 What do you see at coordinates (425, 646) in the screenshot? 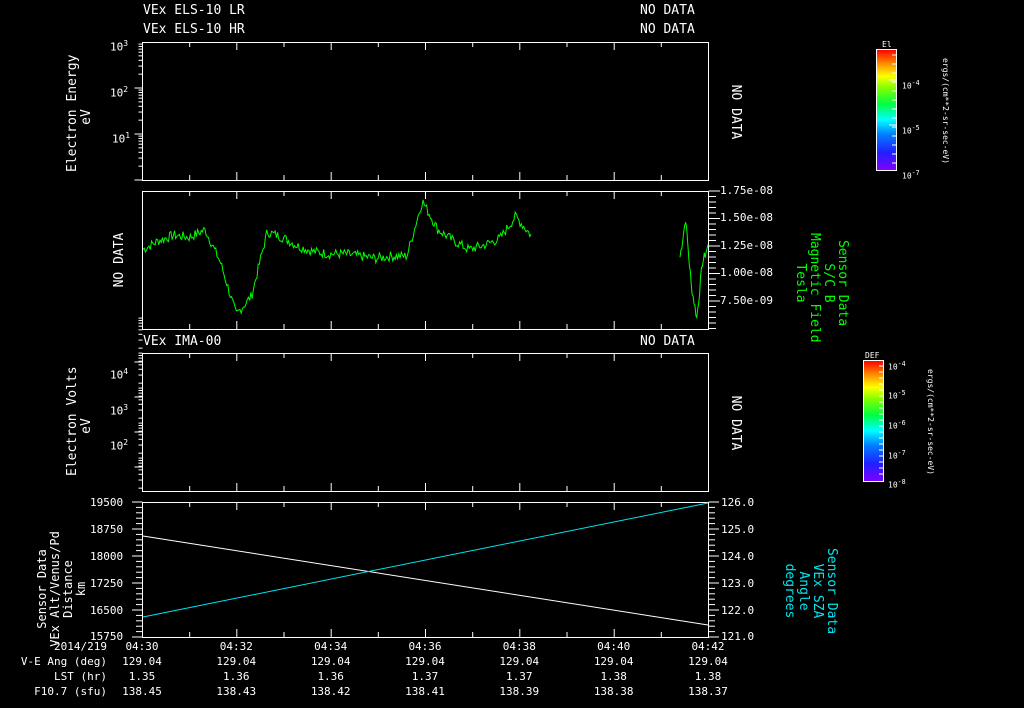
I see `x-tick-label: 04:36` at bounding box center [425, 646].